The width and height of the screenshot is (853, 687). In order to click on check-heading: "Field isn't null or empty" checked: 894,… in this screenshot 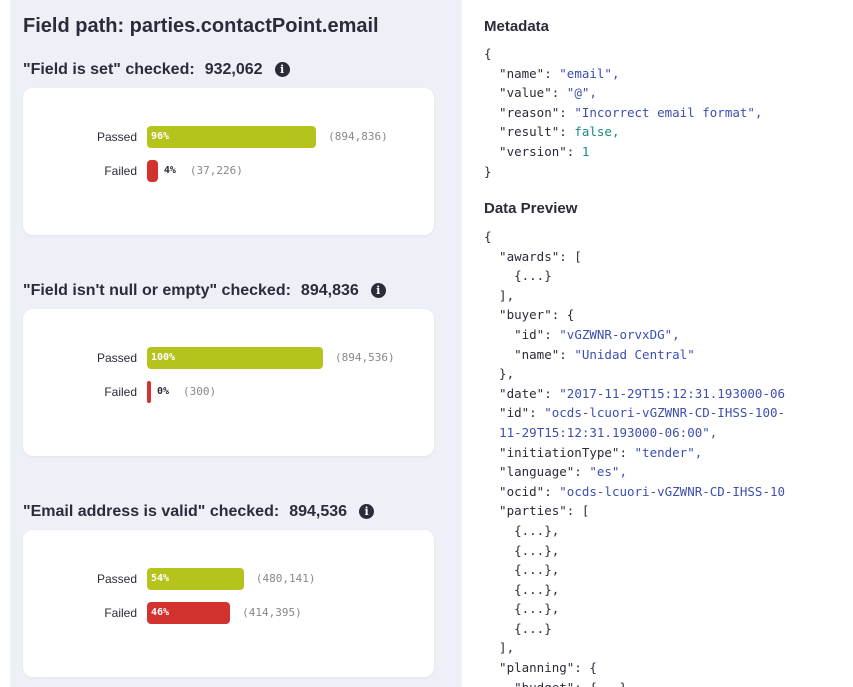, I will do `click(229, 291)`.